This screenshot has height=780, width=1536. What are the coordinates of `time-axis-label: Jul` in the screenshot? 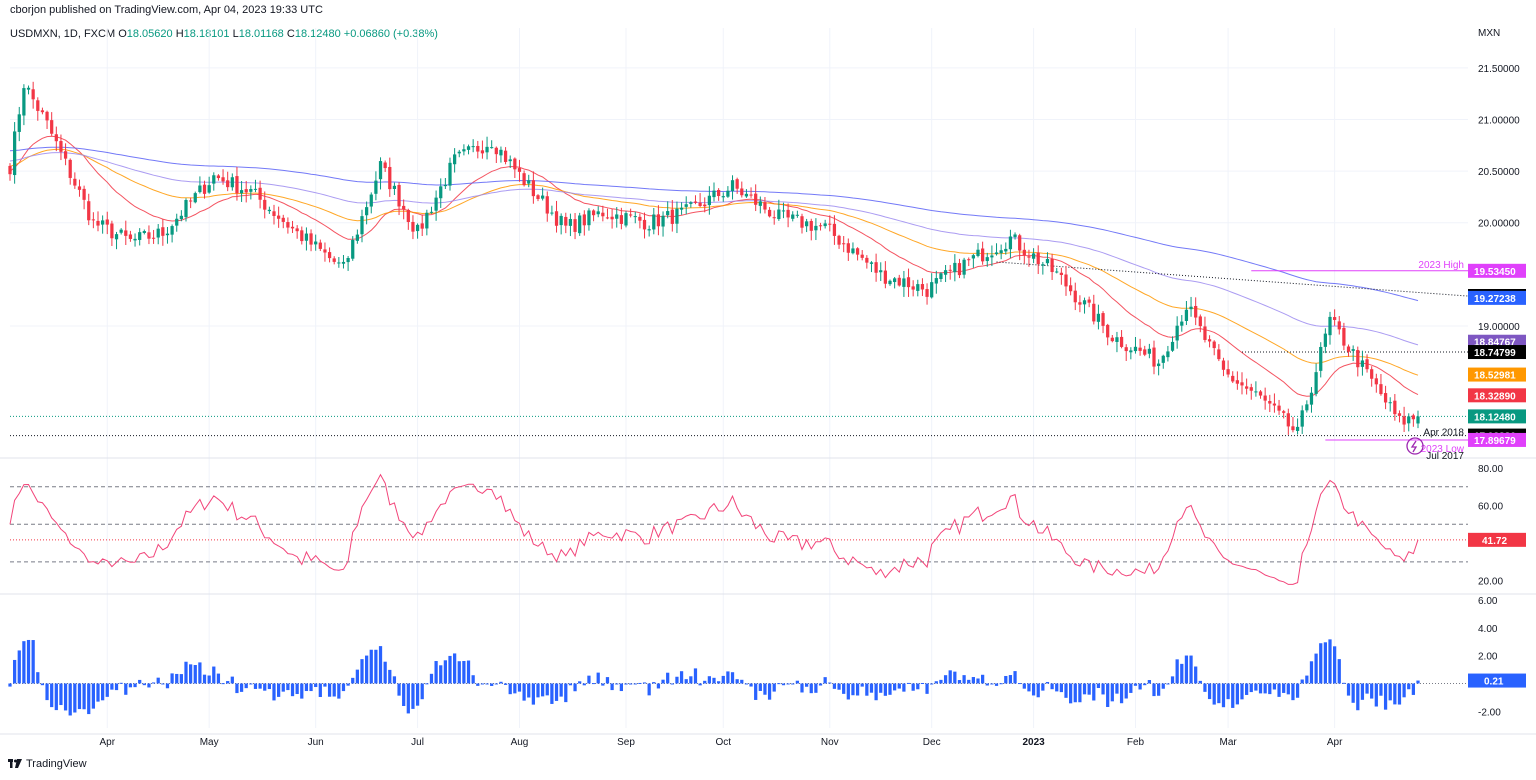 It's located at (417, 742).